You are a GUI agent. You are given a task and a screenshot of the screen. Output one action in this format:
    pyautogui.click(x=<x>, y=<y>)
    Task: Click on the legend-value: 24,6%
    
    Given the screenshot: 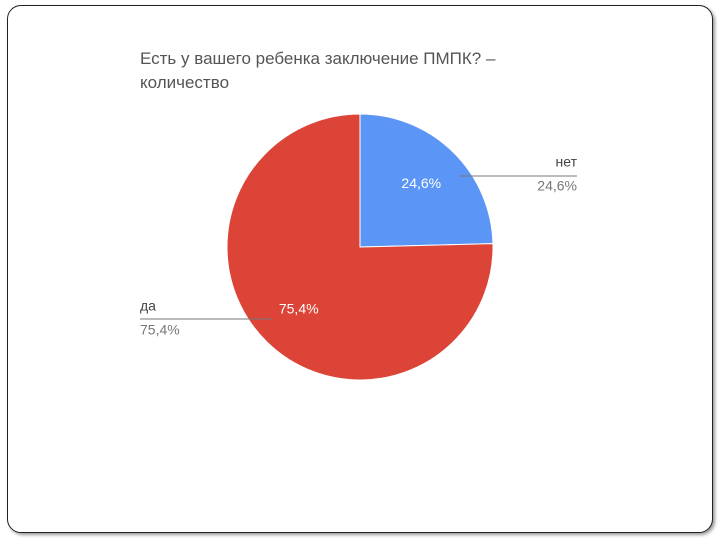 What is the action you would take?
    pyautogui.click(x=557, y=186)
    